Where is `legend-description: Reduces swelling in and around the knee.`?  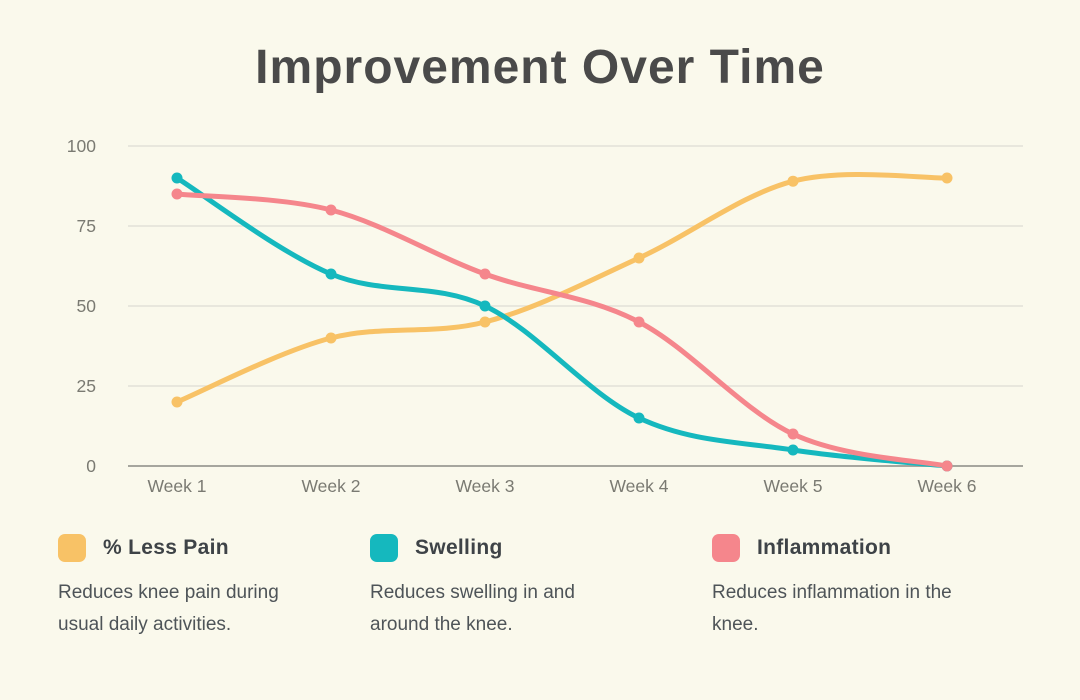 legend-description: Reduces swelling in and around the knee. is located at coordinates (472, 608).